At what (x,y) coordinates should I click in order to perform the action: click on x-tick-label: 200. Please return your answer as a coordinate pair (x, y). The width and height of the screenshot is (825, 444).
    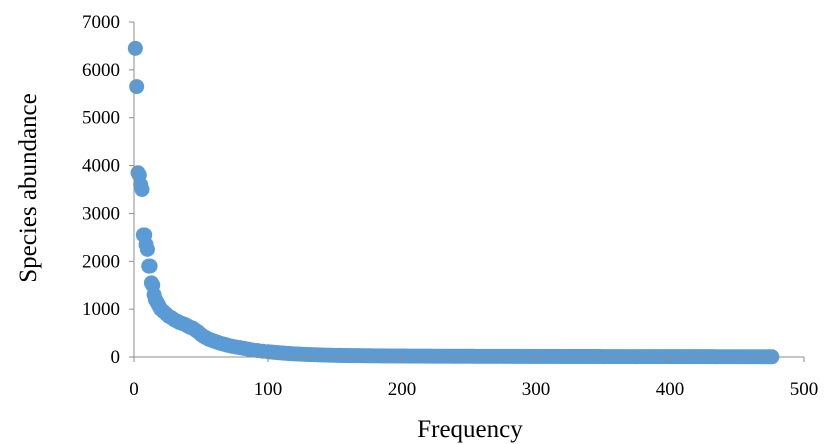
    Looking at the image, I should click on (402, 389).